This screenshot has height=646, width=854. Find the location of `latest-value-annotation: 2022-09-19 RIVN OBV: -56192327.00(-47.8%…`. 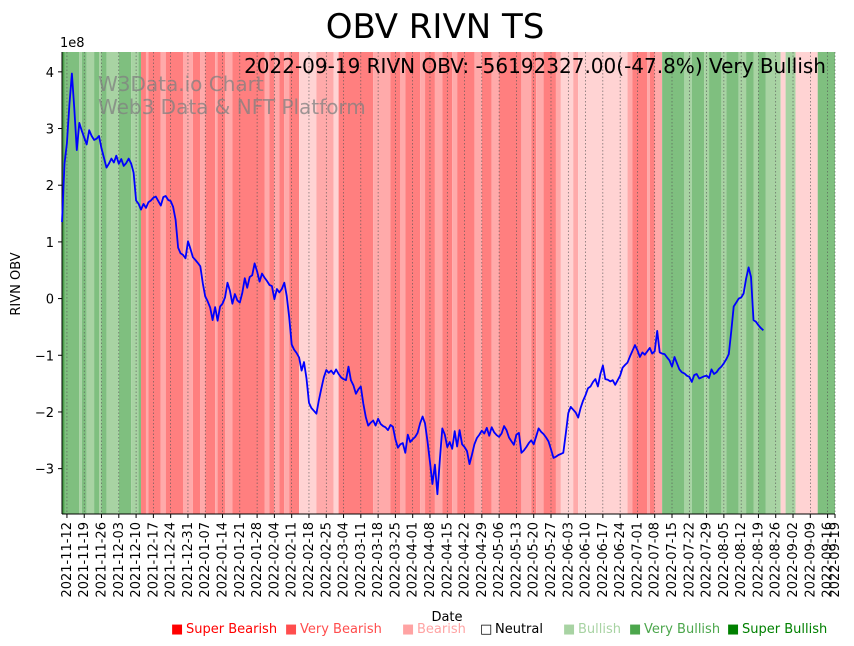

latest-value-annotation: 2022-09-19 RIVN OBV: -56192327.00(-47.8%… is located at coordinates (535, 66).